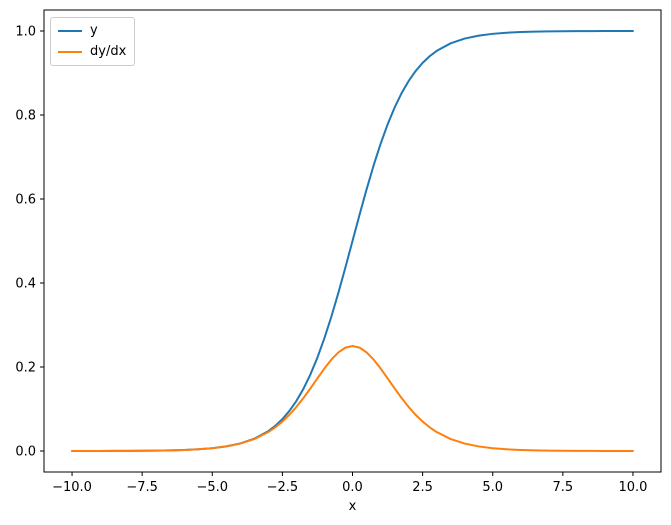 This screenshot has width=671, height=525. What do you see at coordinates (283, 487) in the screenshot?
I see `x-tick-label: −2.5` at bounding box center [283, 487].